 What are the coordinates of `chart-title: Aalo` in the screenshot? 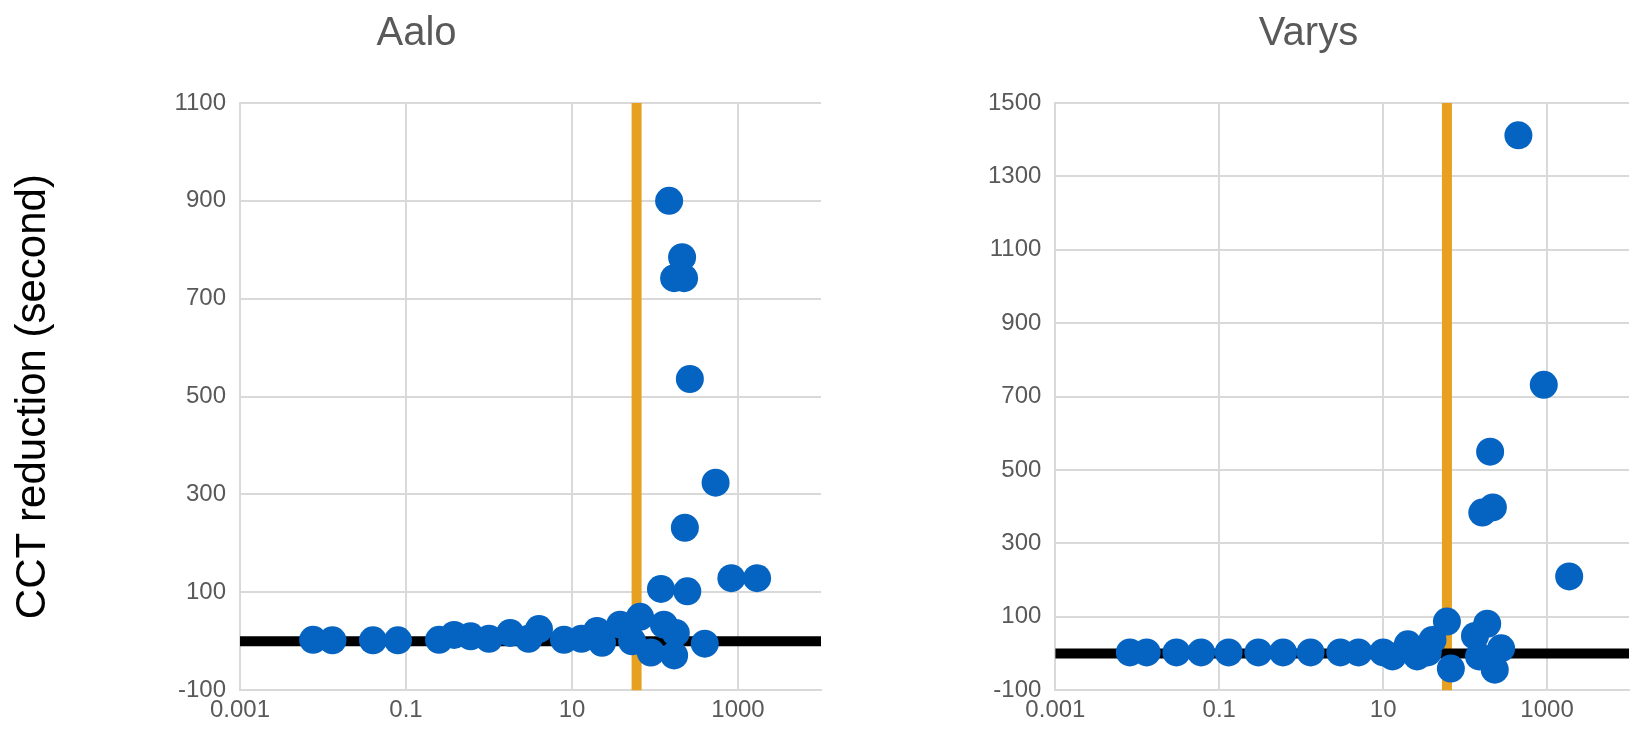 It's located at (416, 31).